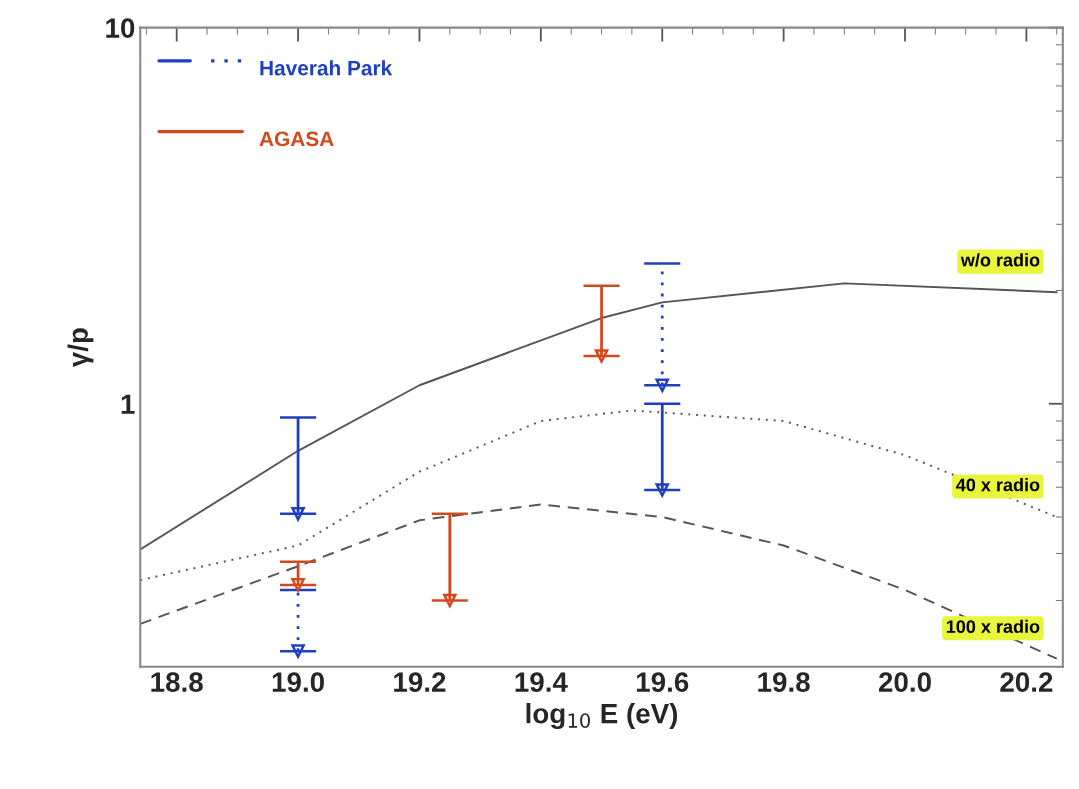 This screenshot has width=1079, height=789. What do you see at coordinates (904, 682) in the screenshot?
I see `x-tick-label: 20.0` at bounding box center [904, 682].